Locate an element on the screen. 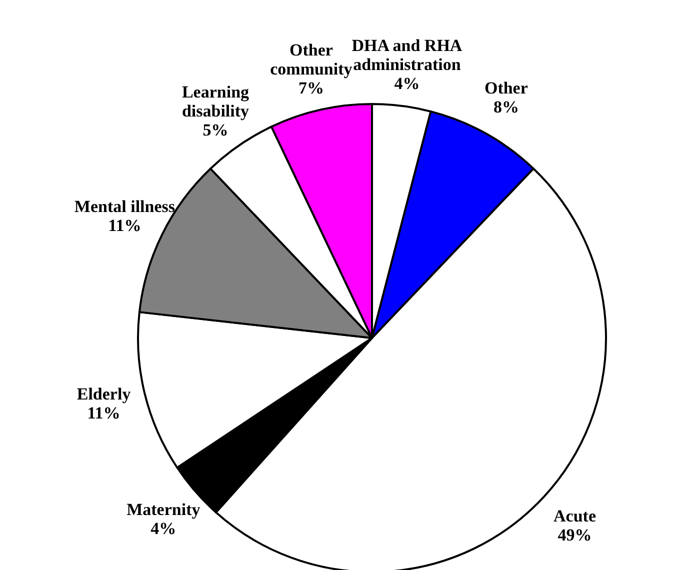  data-label: 8% is located at coordinates (506, 106).